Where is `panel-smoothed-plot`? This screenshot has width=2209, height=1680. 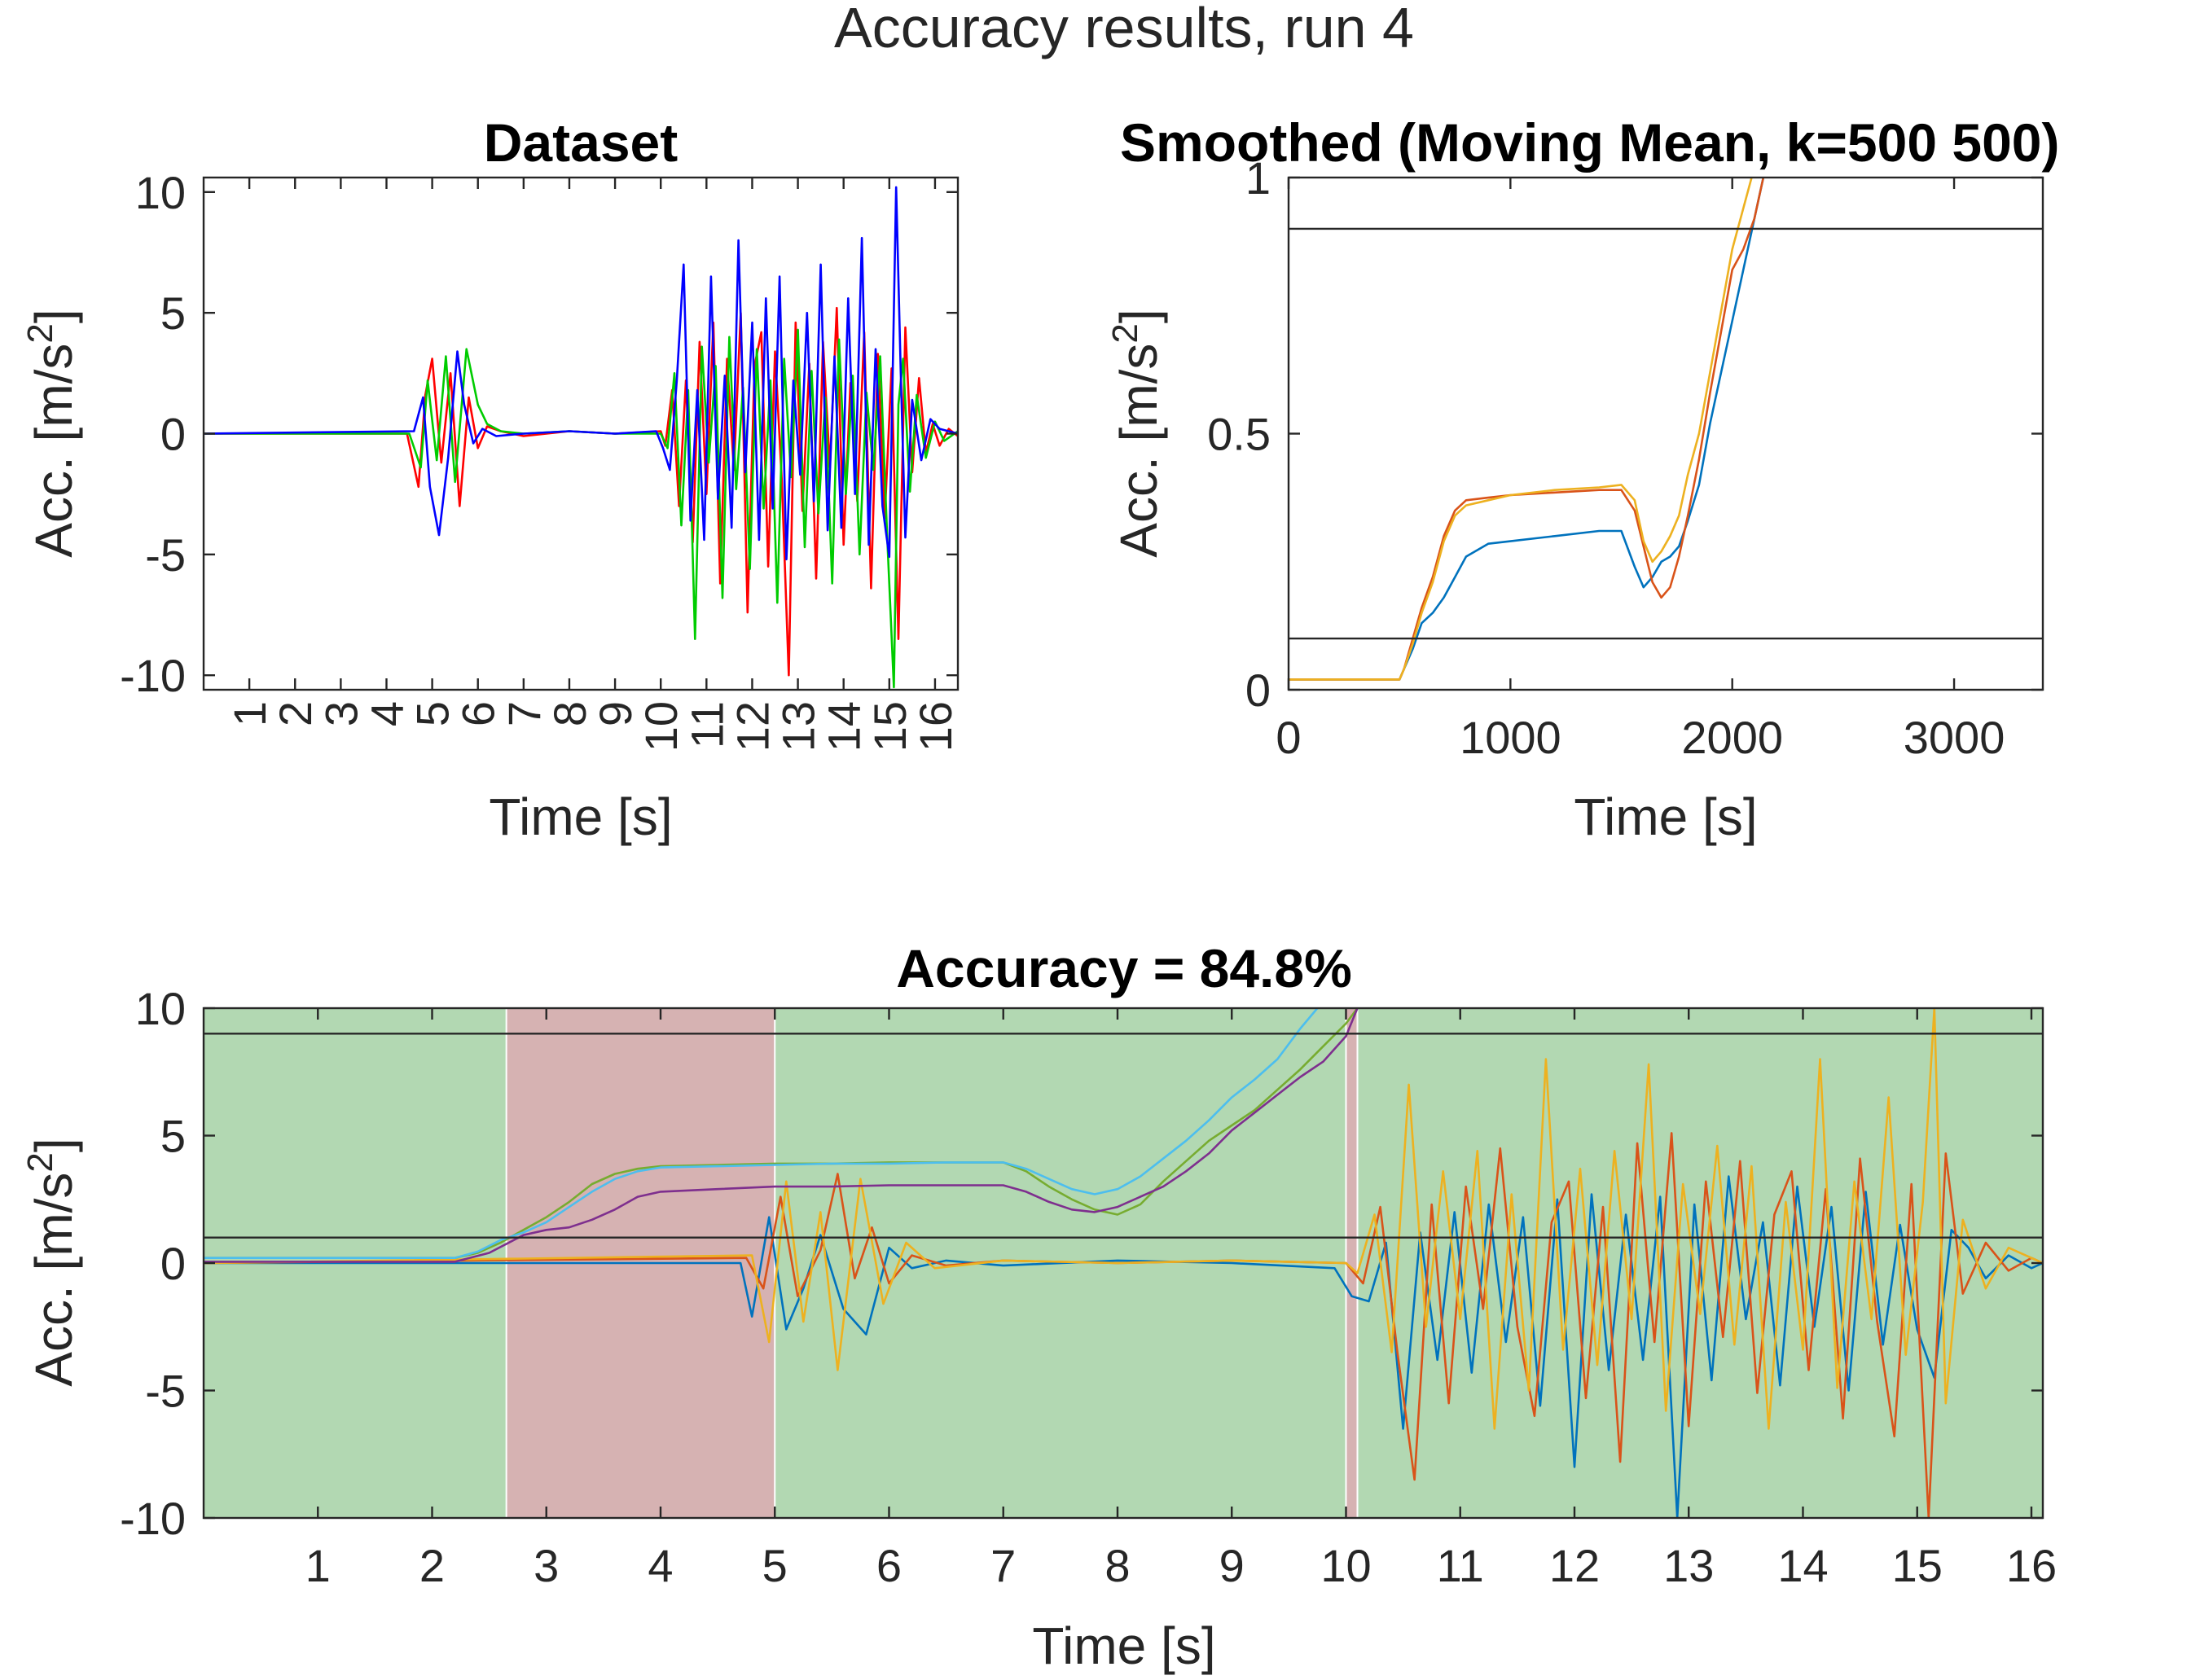 panel-smoothed-plot is located at coordinates (1666, 430).